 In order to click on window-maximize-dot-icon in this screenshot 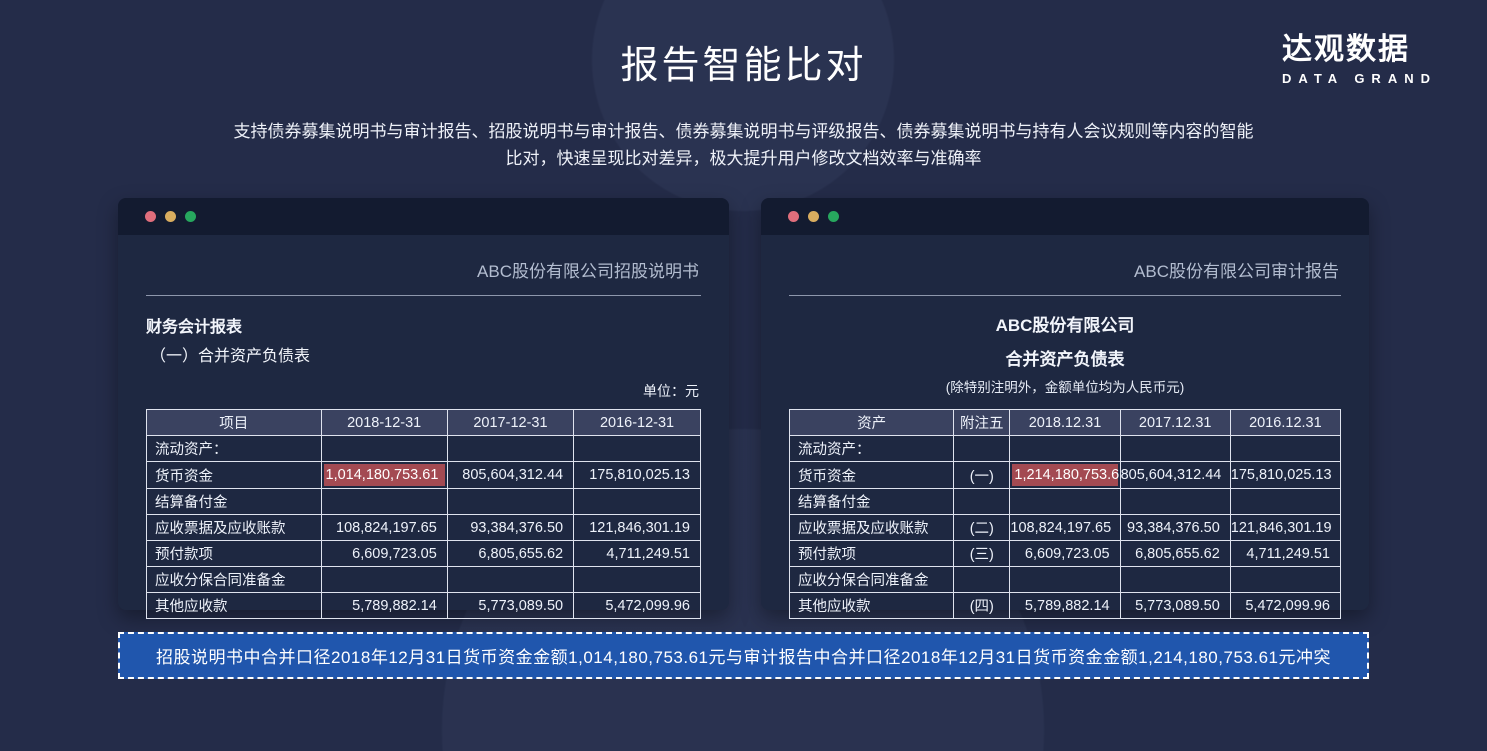, I will do `click(833, 216)`.